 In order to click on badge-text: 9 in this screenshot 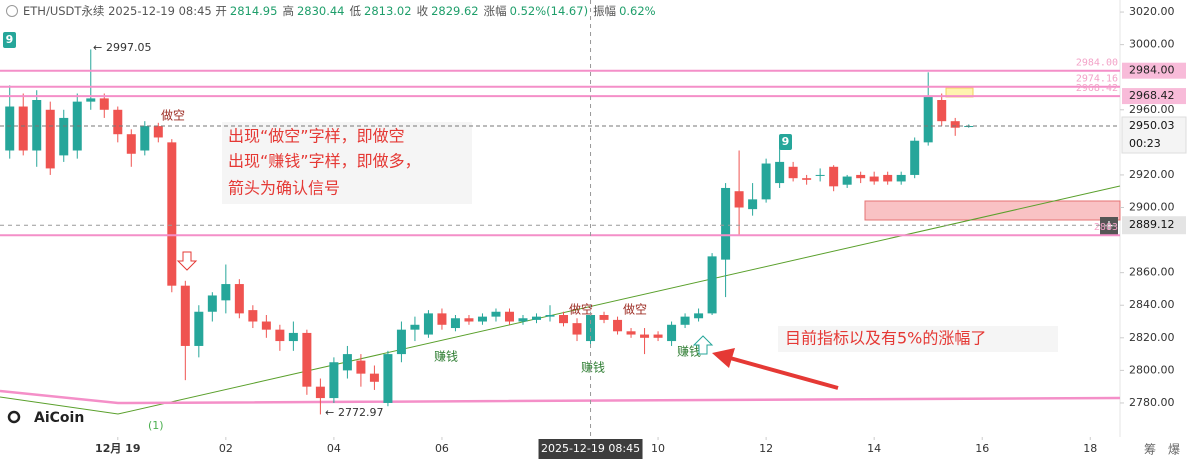, I will do `click(786, 141)`.